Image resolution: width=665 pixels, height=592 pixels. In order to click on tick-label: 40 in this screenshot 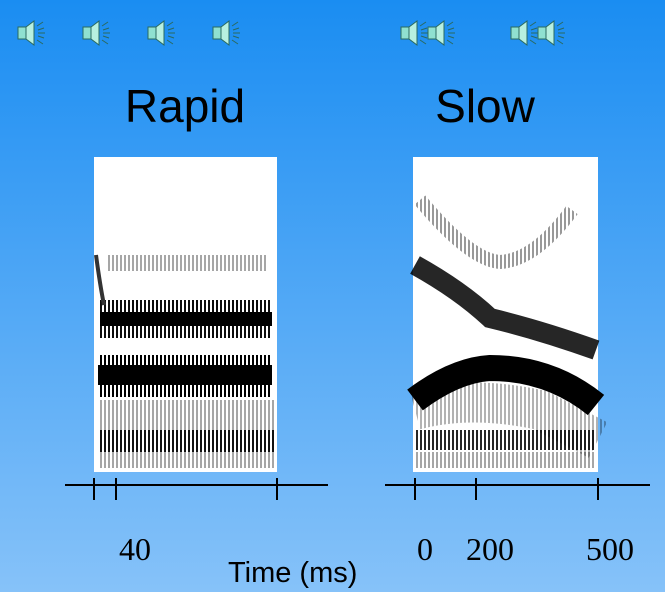, I will do `click(135, 549)`.